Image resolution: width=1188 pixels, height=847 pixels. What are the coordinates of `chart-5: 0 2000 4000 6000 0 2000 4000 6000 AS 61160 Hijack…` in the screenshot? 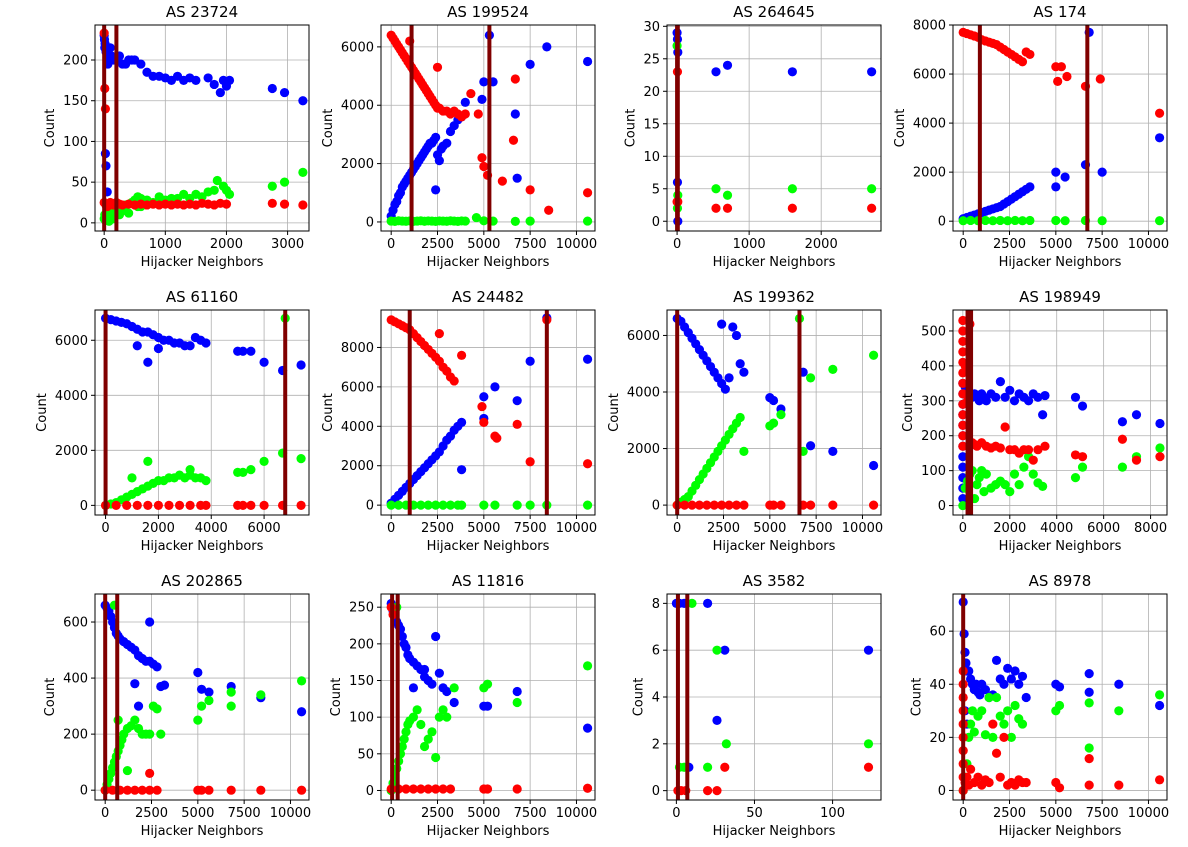 It's located at (172, 421).